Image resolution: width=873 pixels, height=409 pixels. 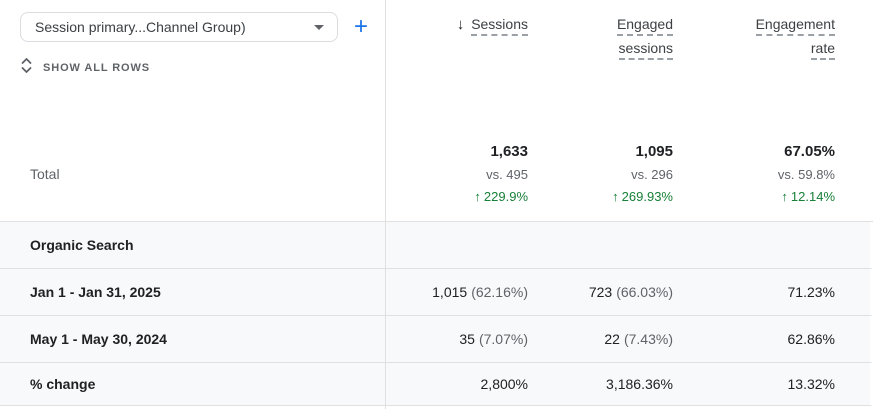 I want to click on total-engagement-rate-change-value: 12.14%, so click(x=812, y=196).